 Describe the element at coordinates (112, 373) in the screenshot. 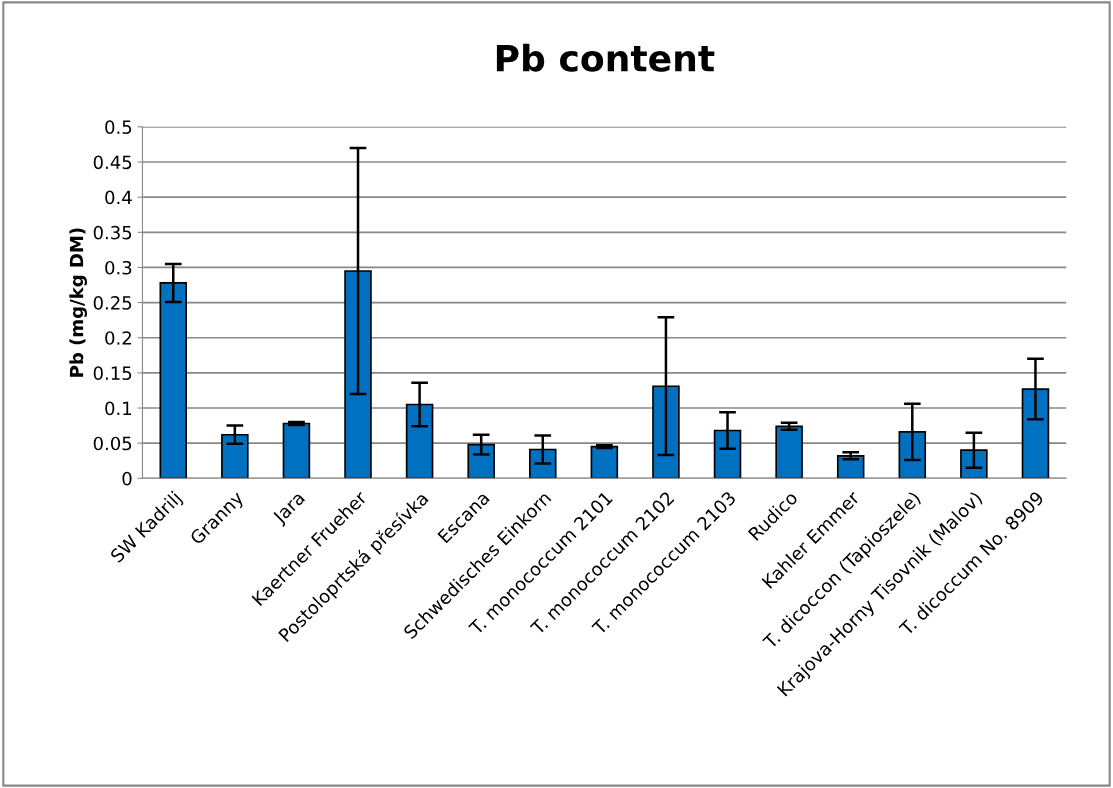

I see `y-tick-label: 0.15` at that location.